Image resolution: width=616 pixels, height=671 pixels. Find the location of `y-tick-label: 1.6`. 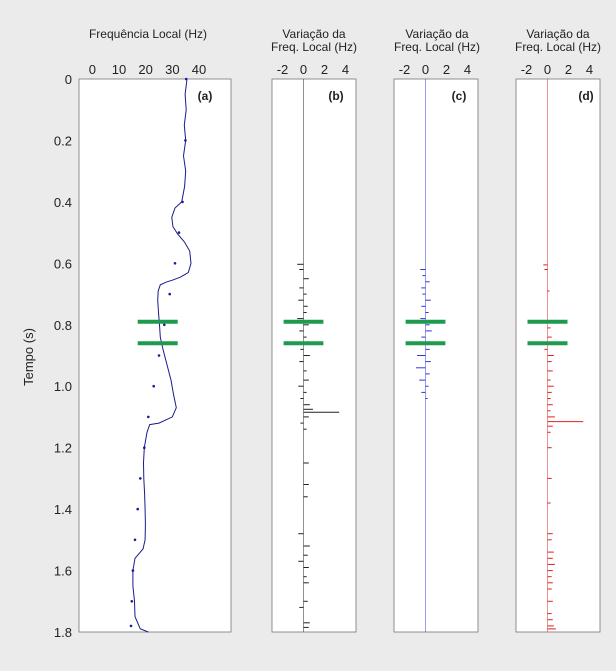

y-tick-label: 1.6 is located at coordinates (63, 571).